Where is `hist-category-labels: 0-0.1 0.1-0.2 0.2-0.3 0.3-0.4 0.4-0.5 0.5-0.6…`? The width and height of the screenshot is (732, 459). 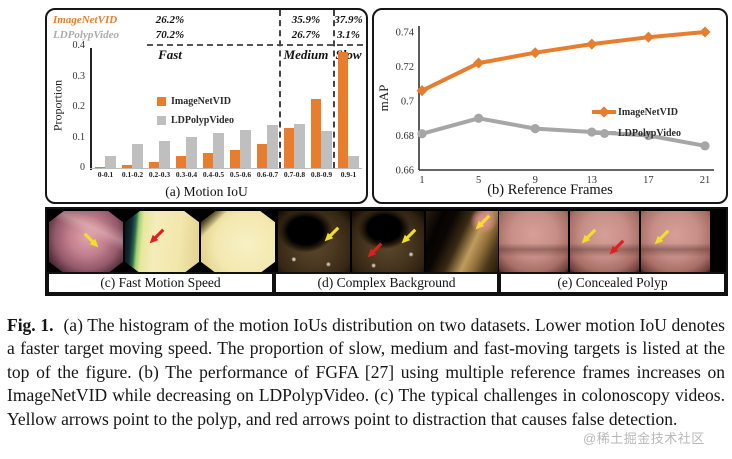
hist-category-labels: 0-0.1 0.1-0.2 0.2-0.3 0.3-0.4 0.4-0.5 0.5-0.6… is located at coordinates (227, 176).